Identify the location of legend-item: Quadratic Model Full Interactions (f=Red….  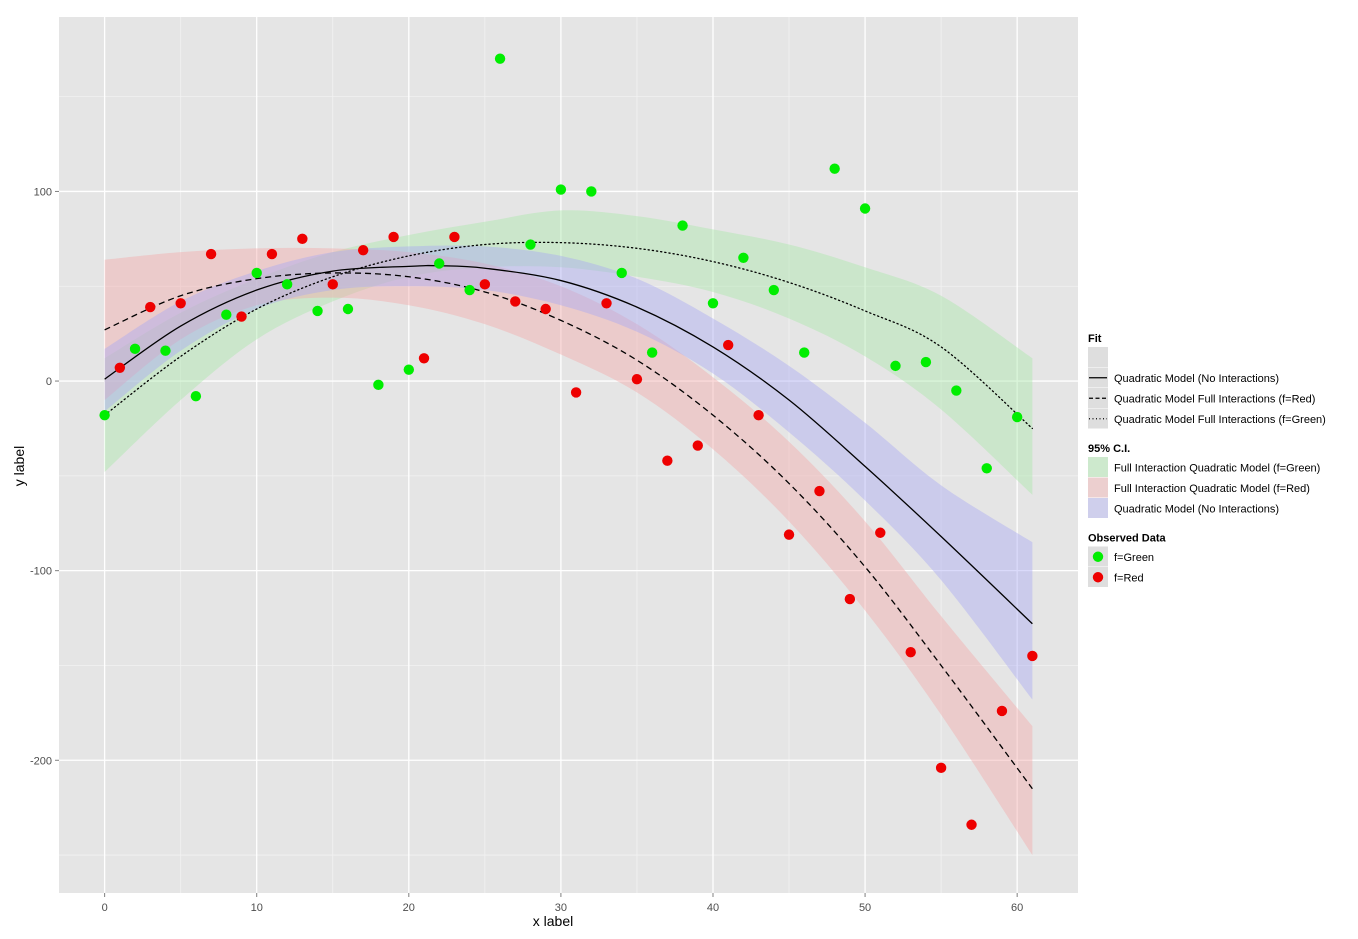
(1201, 398).